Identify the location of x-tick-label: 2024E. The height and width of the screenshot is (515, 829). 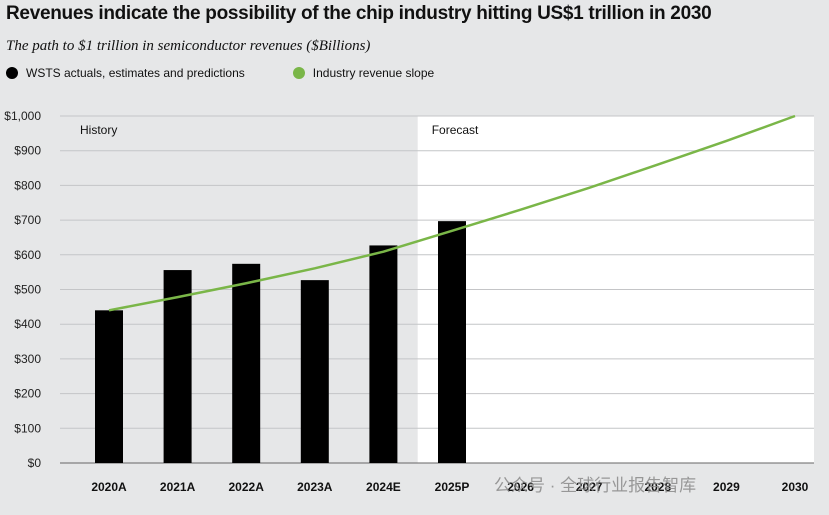
(383, 487).